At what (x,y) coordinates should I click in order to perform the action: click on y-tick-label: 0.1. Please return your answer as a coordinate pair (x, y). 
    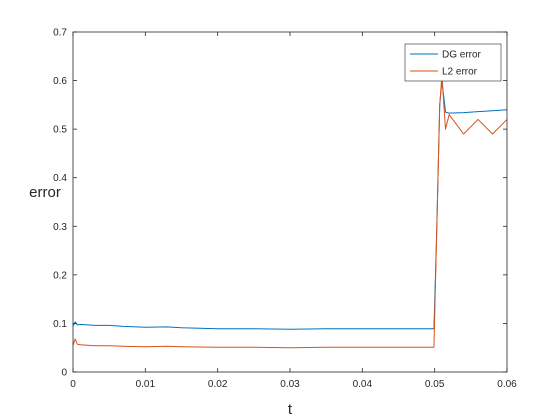
    Looking at the image, I should click on (60, 324).